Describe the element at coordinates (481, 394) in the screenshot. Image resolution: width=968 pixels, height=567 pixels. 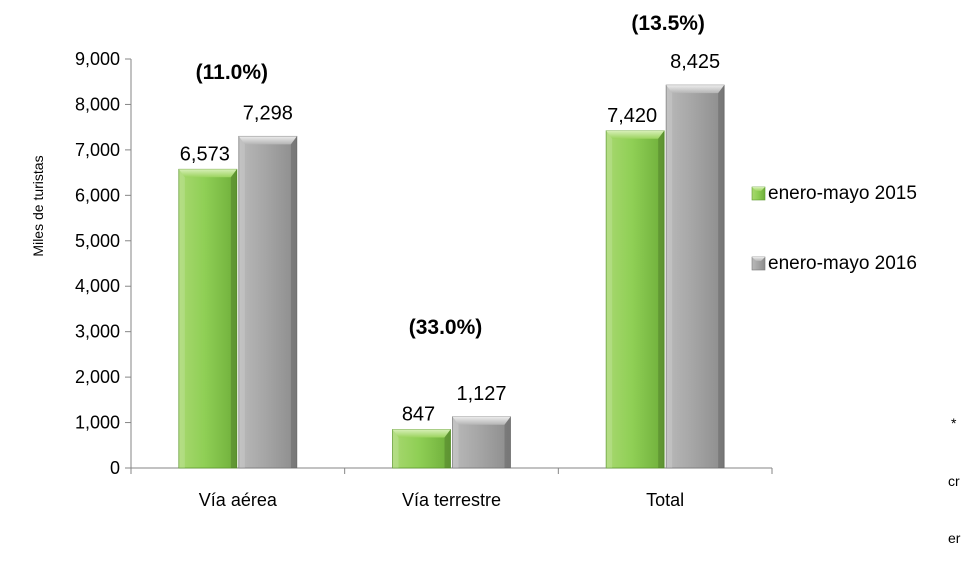
I see `data-label-2016: 1,127` at that location.